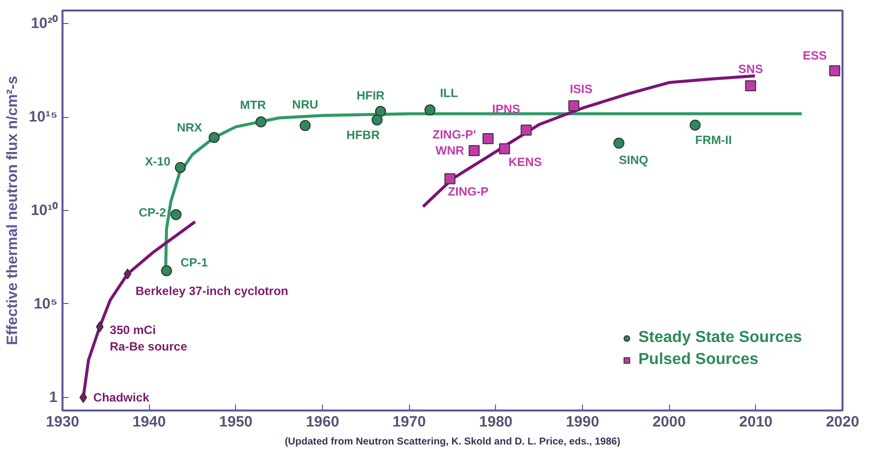 This screenshot has height=452, width=877. Describe the element at coordinates (496, 422) in the screenshot. I see `x-tick-label: 1980` at that location.